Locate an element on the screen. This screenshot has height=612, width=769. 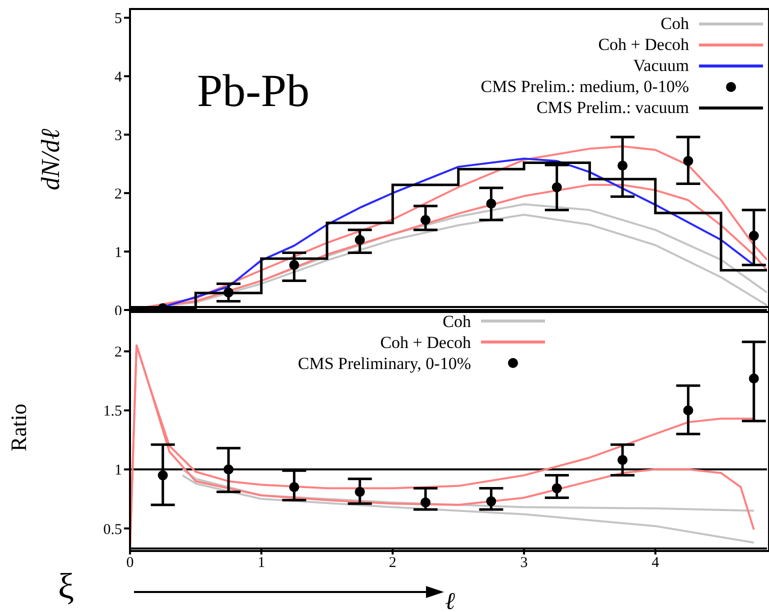
annotation: Pb-Pb is located at coordinates (253, 90).